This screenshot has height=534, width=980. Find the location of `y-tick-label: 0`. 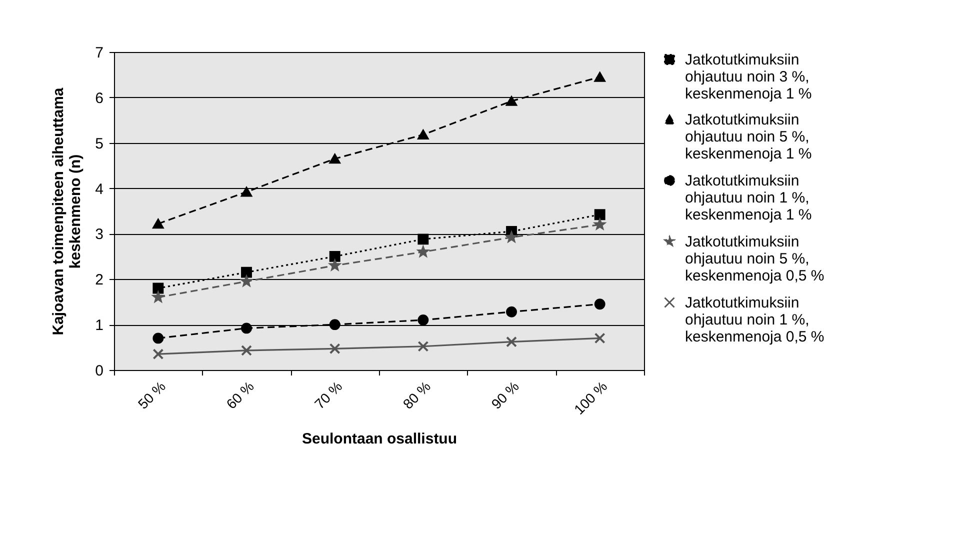

y-tick-label: 0 is located at coordinates (99, 371).